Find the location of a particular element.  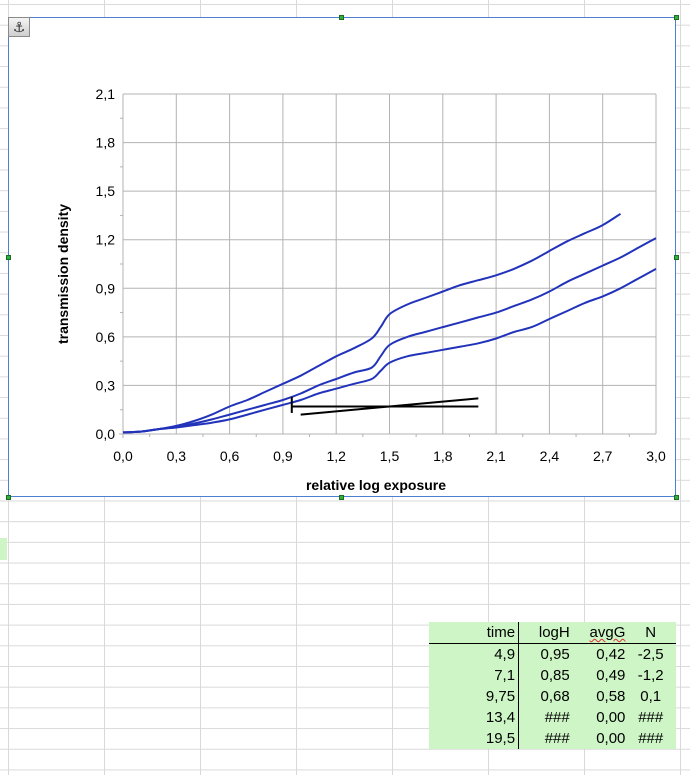

header-avgg: avgG is located at coordinates (600, 633).